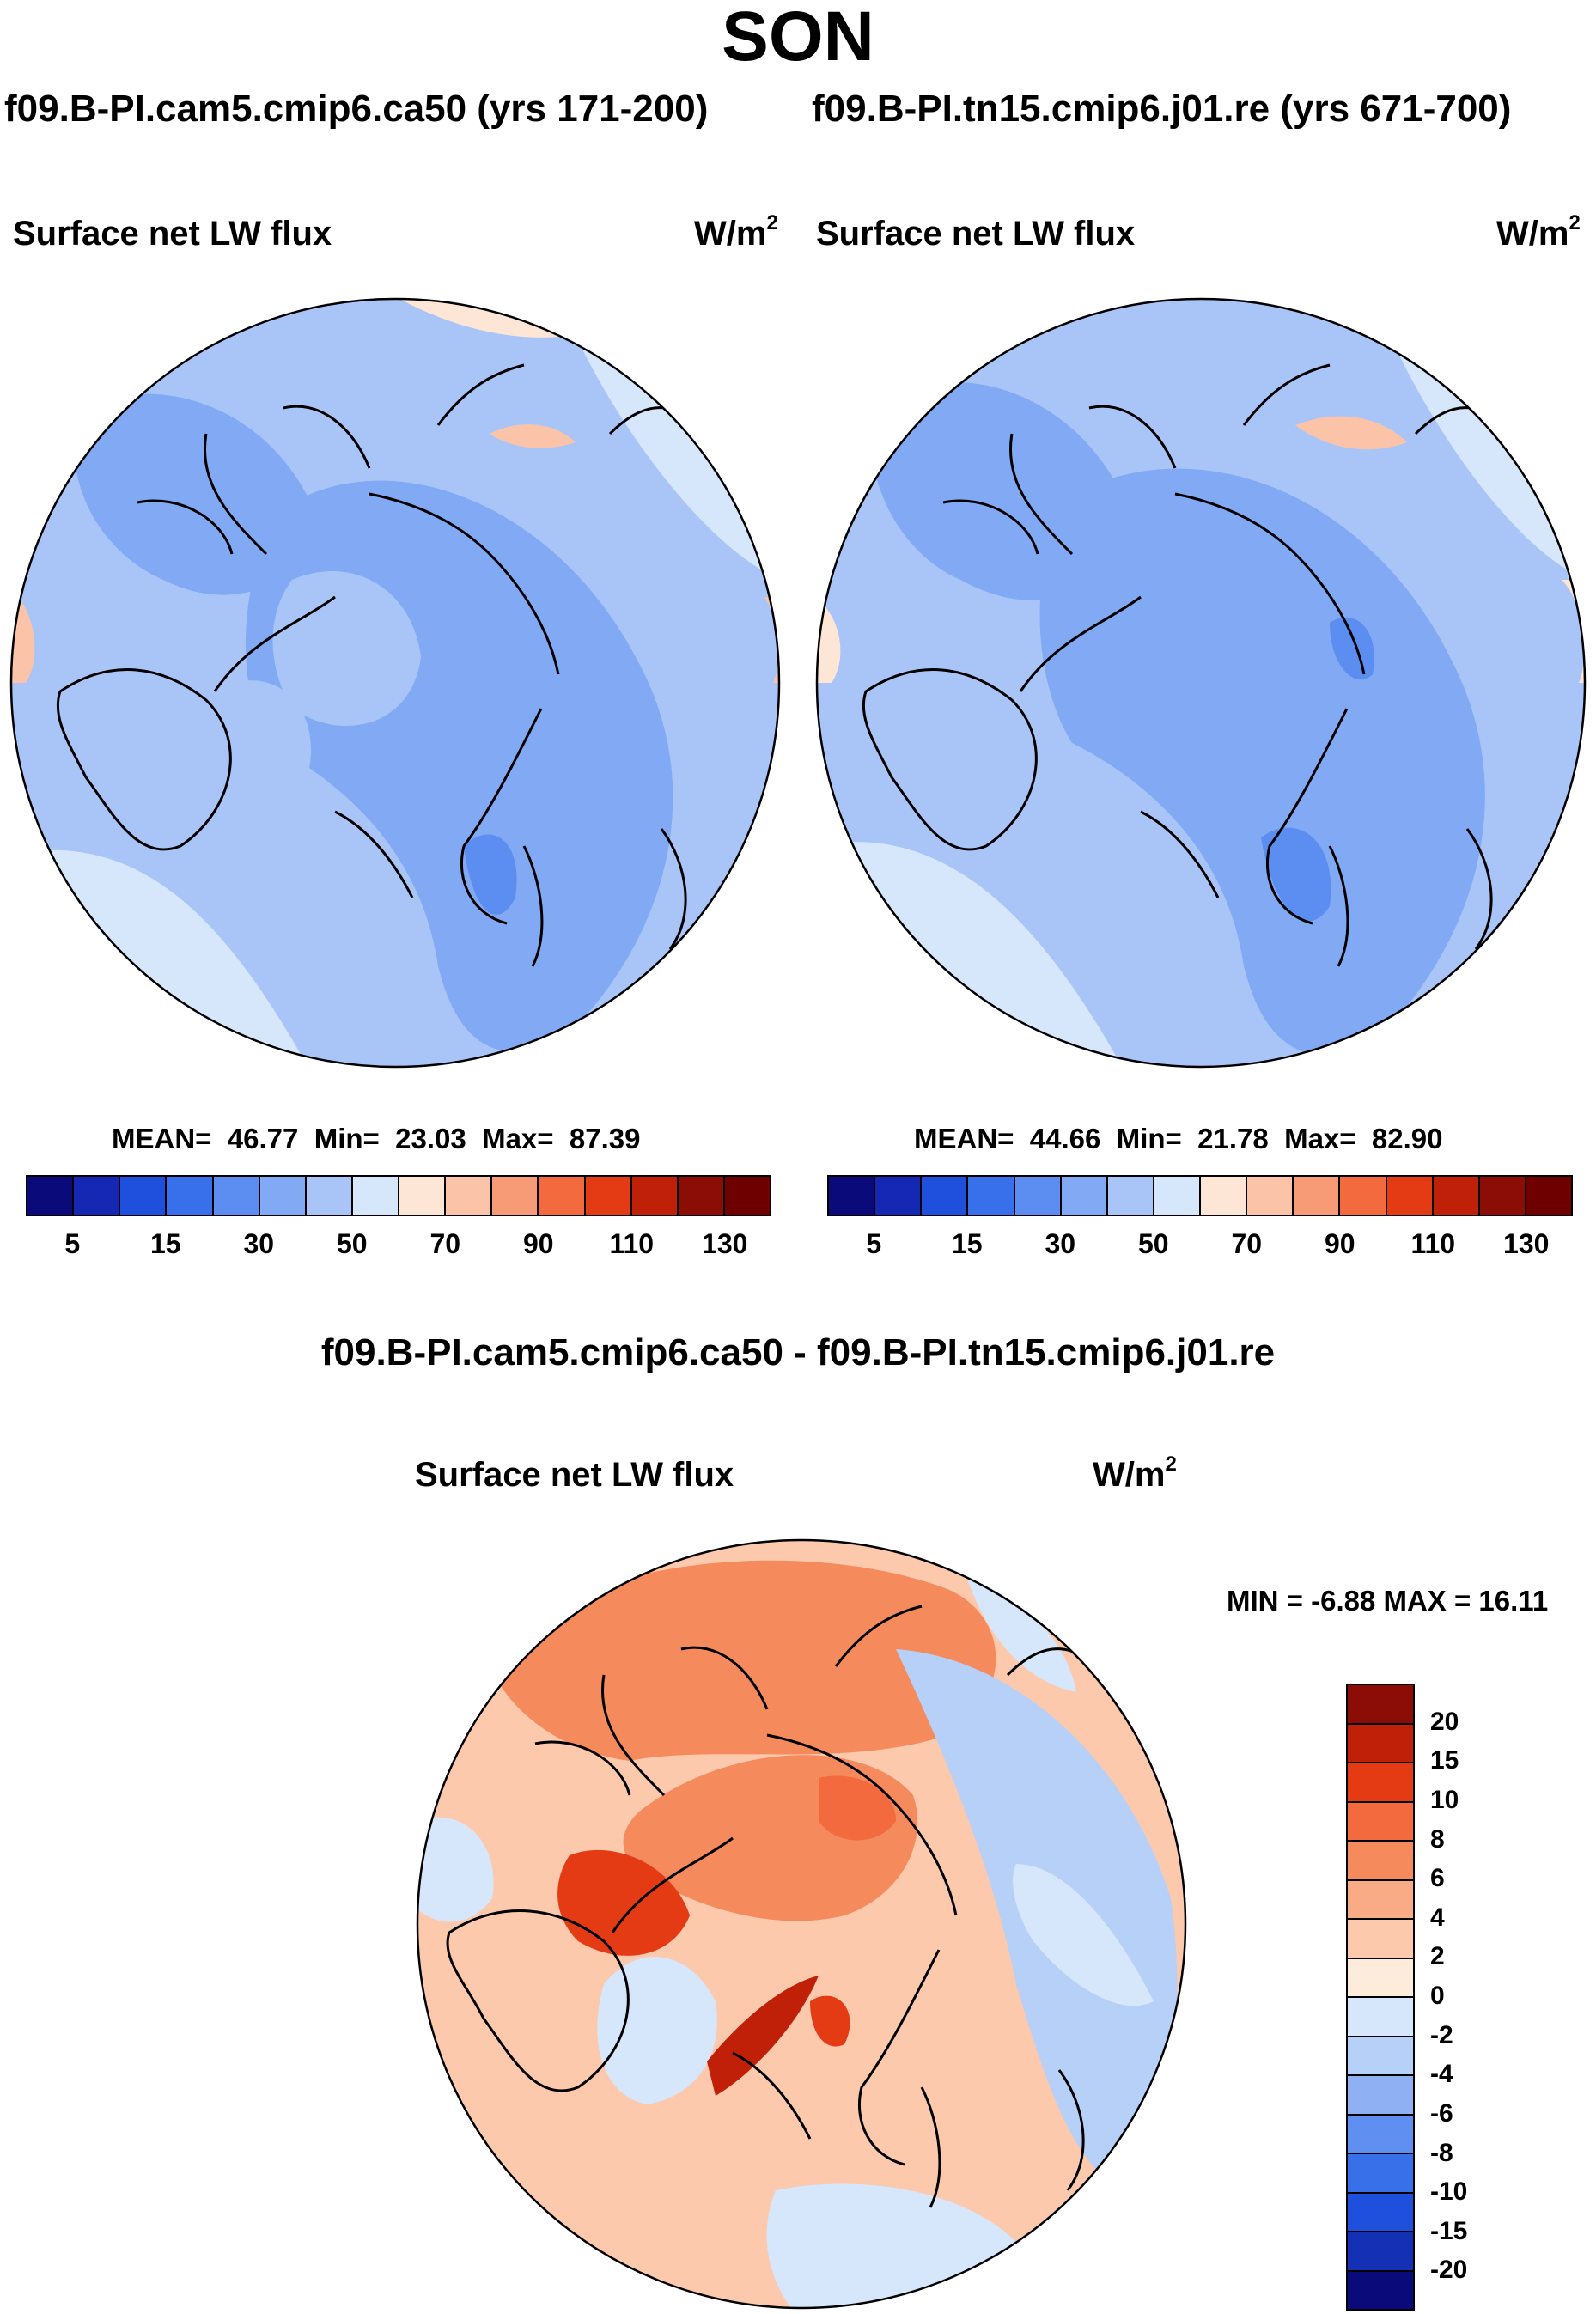  What do you see at coordinates (574, 1475) in the screenshot?
I see `panel3-title: Surface net LW flux` at bounding box center [574, 1475].